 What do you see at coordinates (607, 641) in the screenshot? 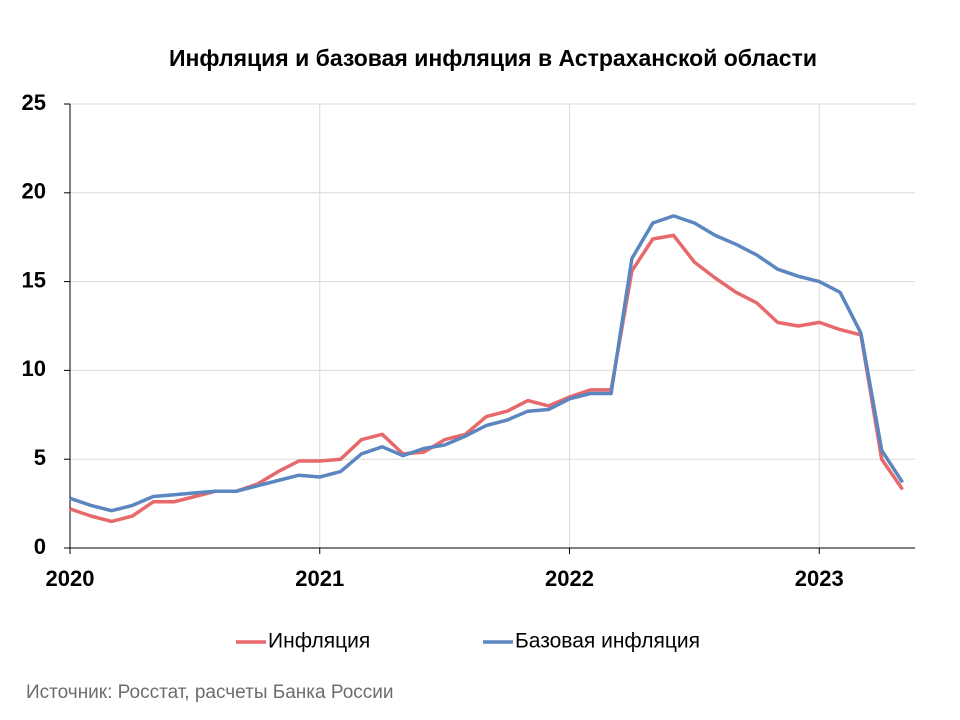
I see `legend-label: Базовая инфляция` at bounding box center [607, 641].